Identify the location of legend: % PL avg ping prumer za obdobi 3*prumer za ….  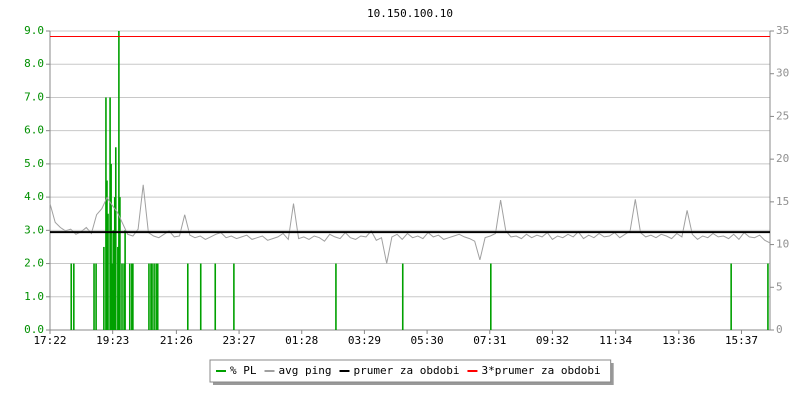
(411, 372).